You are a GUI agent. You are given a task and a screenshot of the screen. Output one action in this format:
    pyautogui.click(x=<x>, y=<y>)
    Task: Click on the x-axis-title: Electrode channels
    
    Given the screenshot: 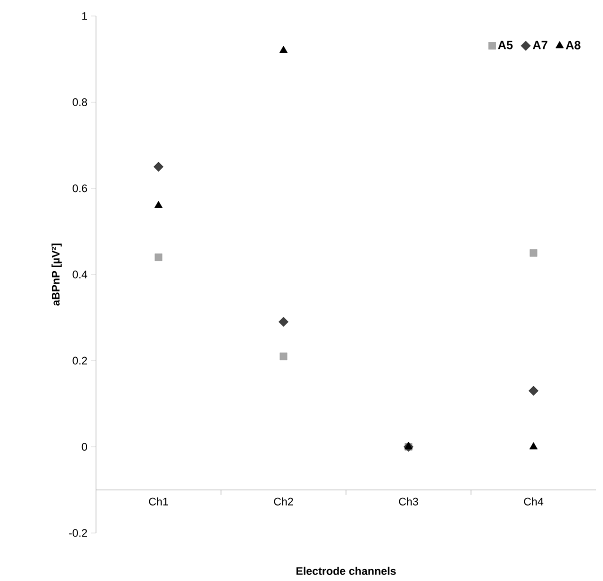 What is the action you would take?
    pyautogui.click(x=346, y=570)
    